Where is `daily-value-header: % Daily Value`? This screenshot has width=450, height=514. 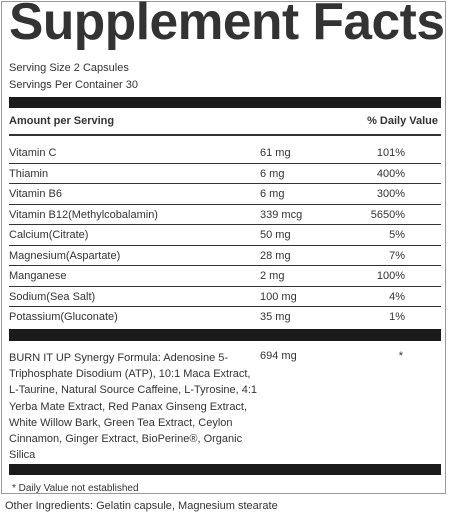 daily-value-header: % Daily Value is located at coordinates (402, 121).